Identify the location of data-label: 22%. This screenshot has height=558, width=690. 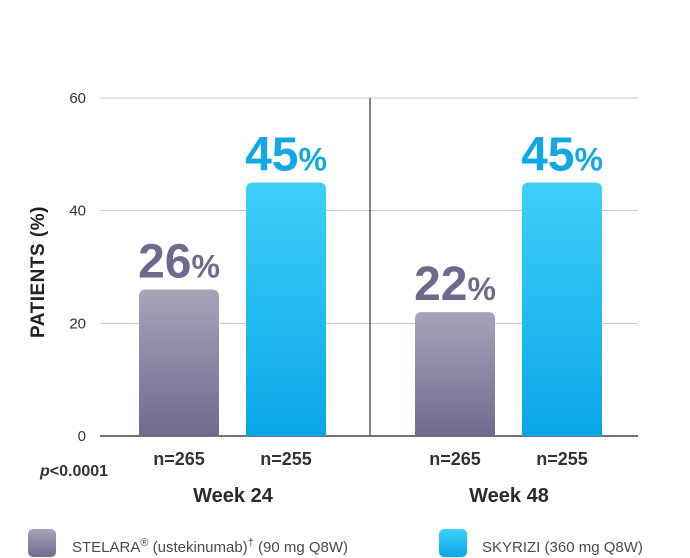
(455, 284).